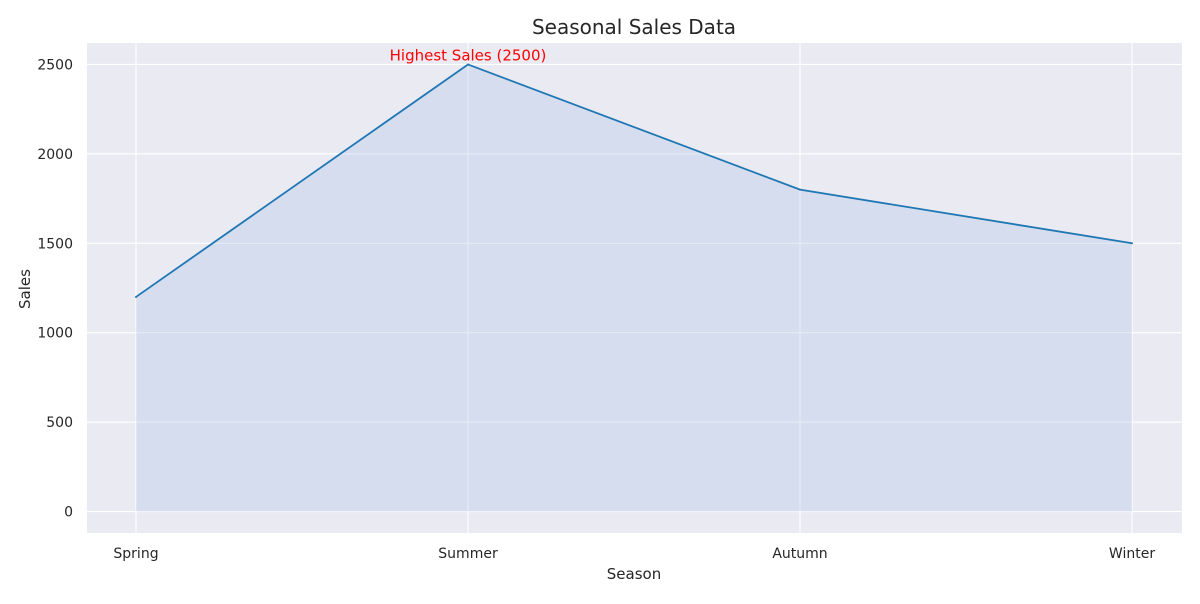 The width and height of the screenshot is (1200, 604). I want to click on x-tick-label: Winter, so click(1132, 554).